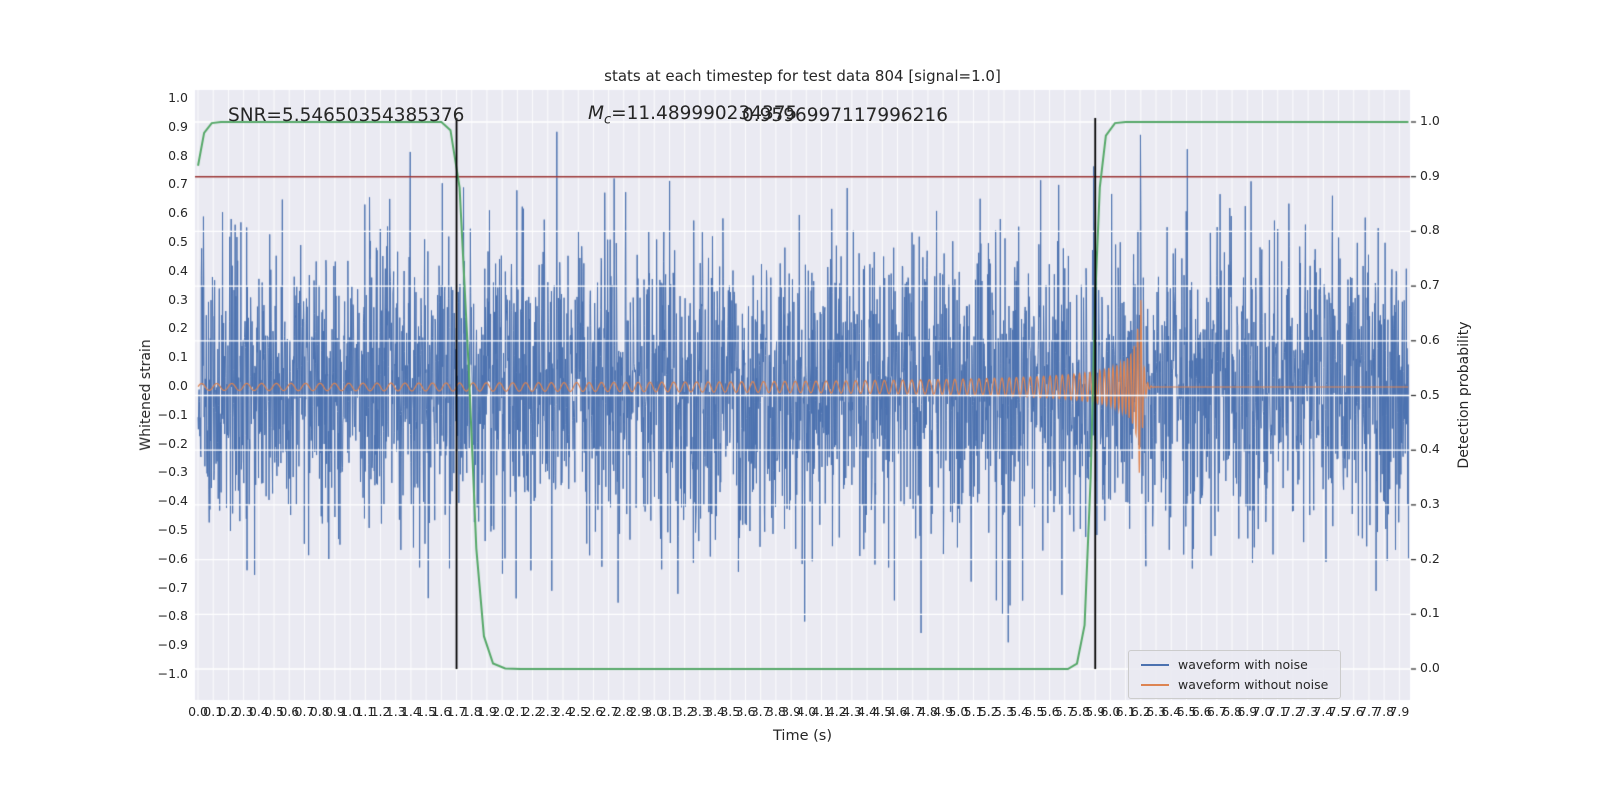 This screenshot has height=800, width=1600. What do you see at coordinates (172, 501) in the screenshot?
I see `y-left-tick-label: −0.4` at bounding box center [172, 501].